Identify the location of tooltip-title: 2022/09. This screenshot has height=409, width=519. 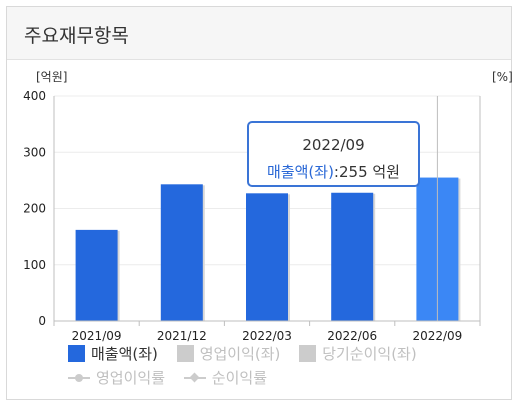
(333, 145).